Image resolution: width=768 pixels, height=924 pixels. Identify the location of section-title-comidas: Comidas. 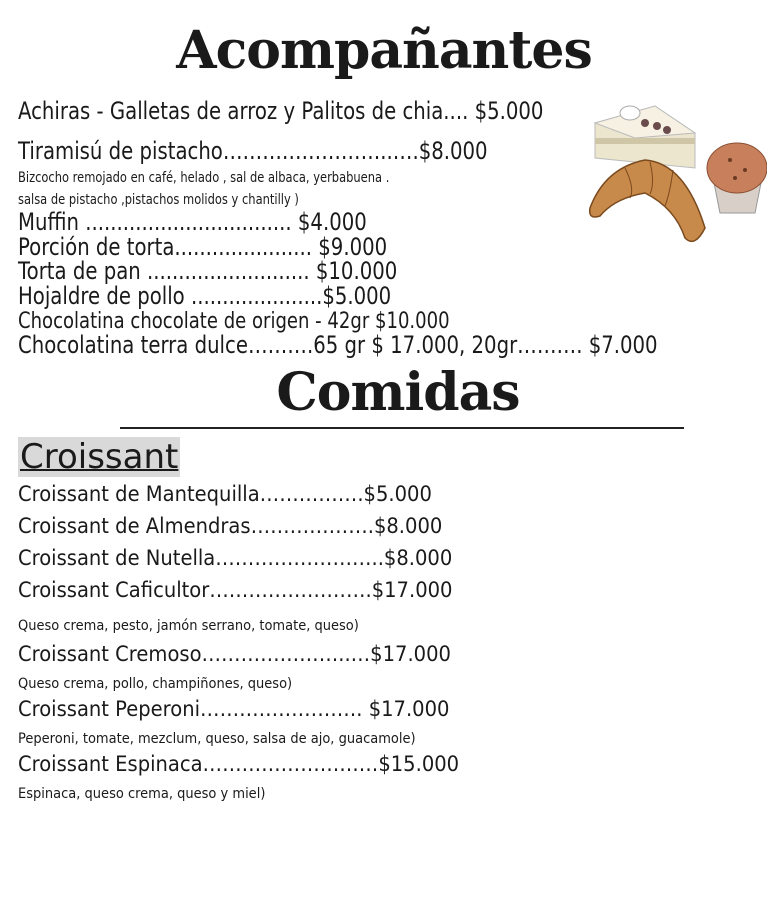
(398, 392).